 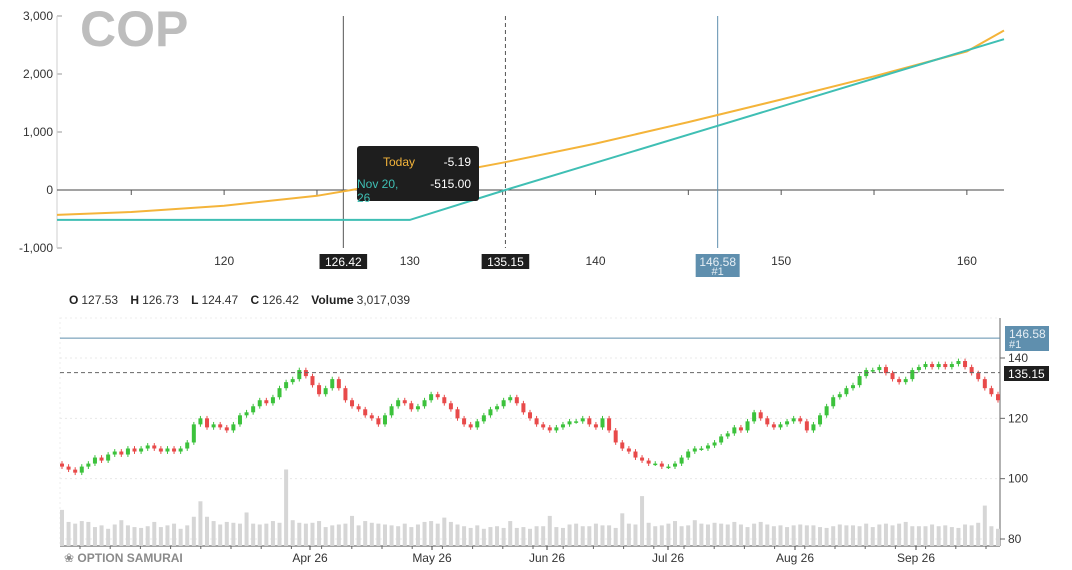 I want to click on tooltip-today-label: Today, so click(x=398, y=162).